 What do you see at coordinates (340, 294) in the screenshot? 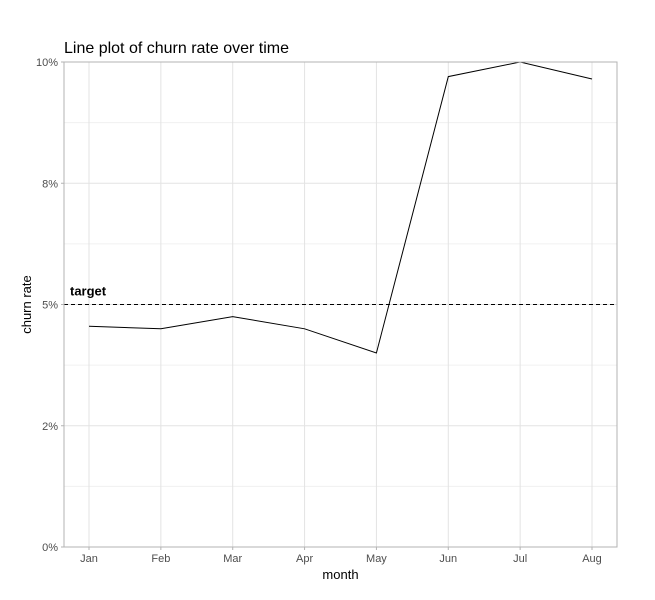
I see `target-reference: target` at bounding box center [340, 294].